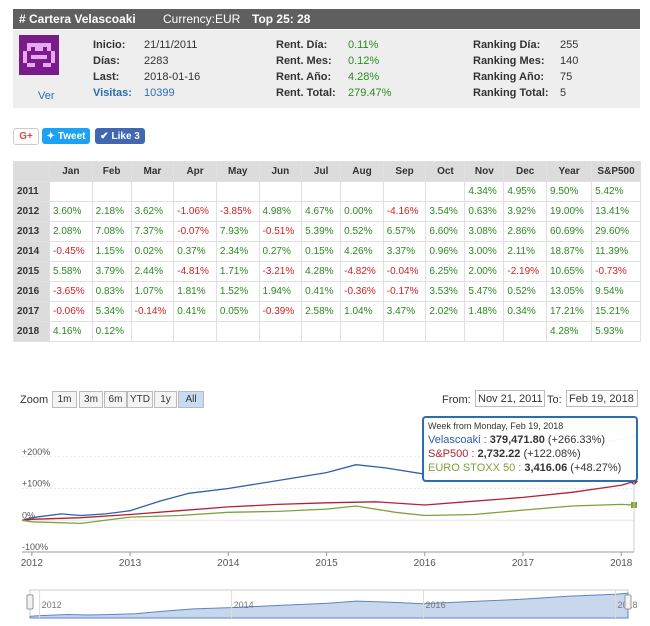 The width and height of the screenshot is (650, 626). I want to click on return-cell: 0.37%, so click(195, 251).